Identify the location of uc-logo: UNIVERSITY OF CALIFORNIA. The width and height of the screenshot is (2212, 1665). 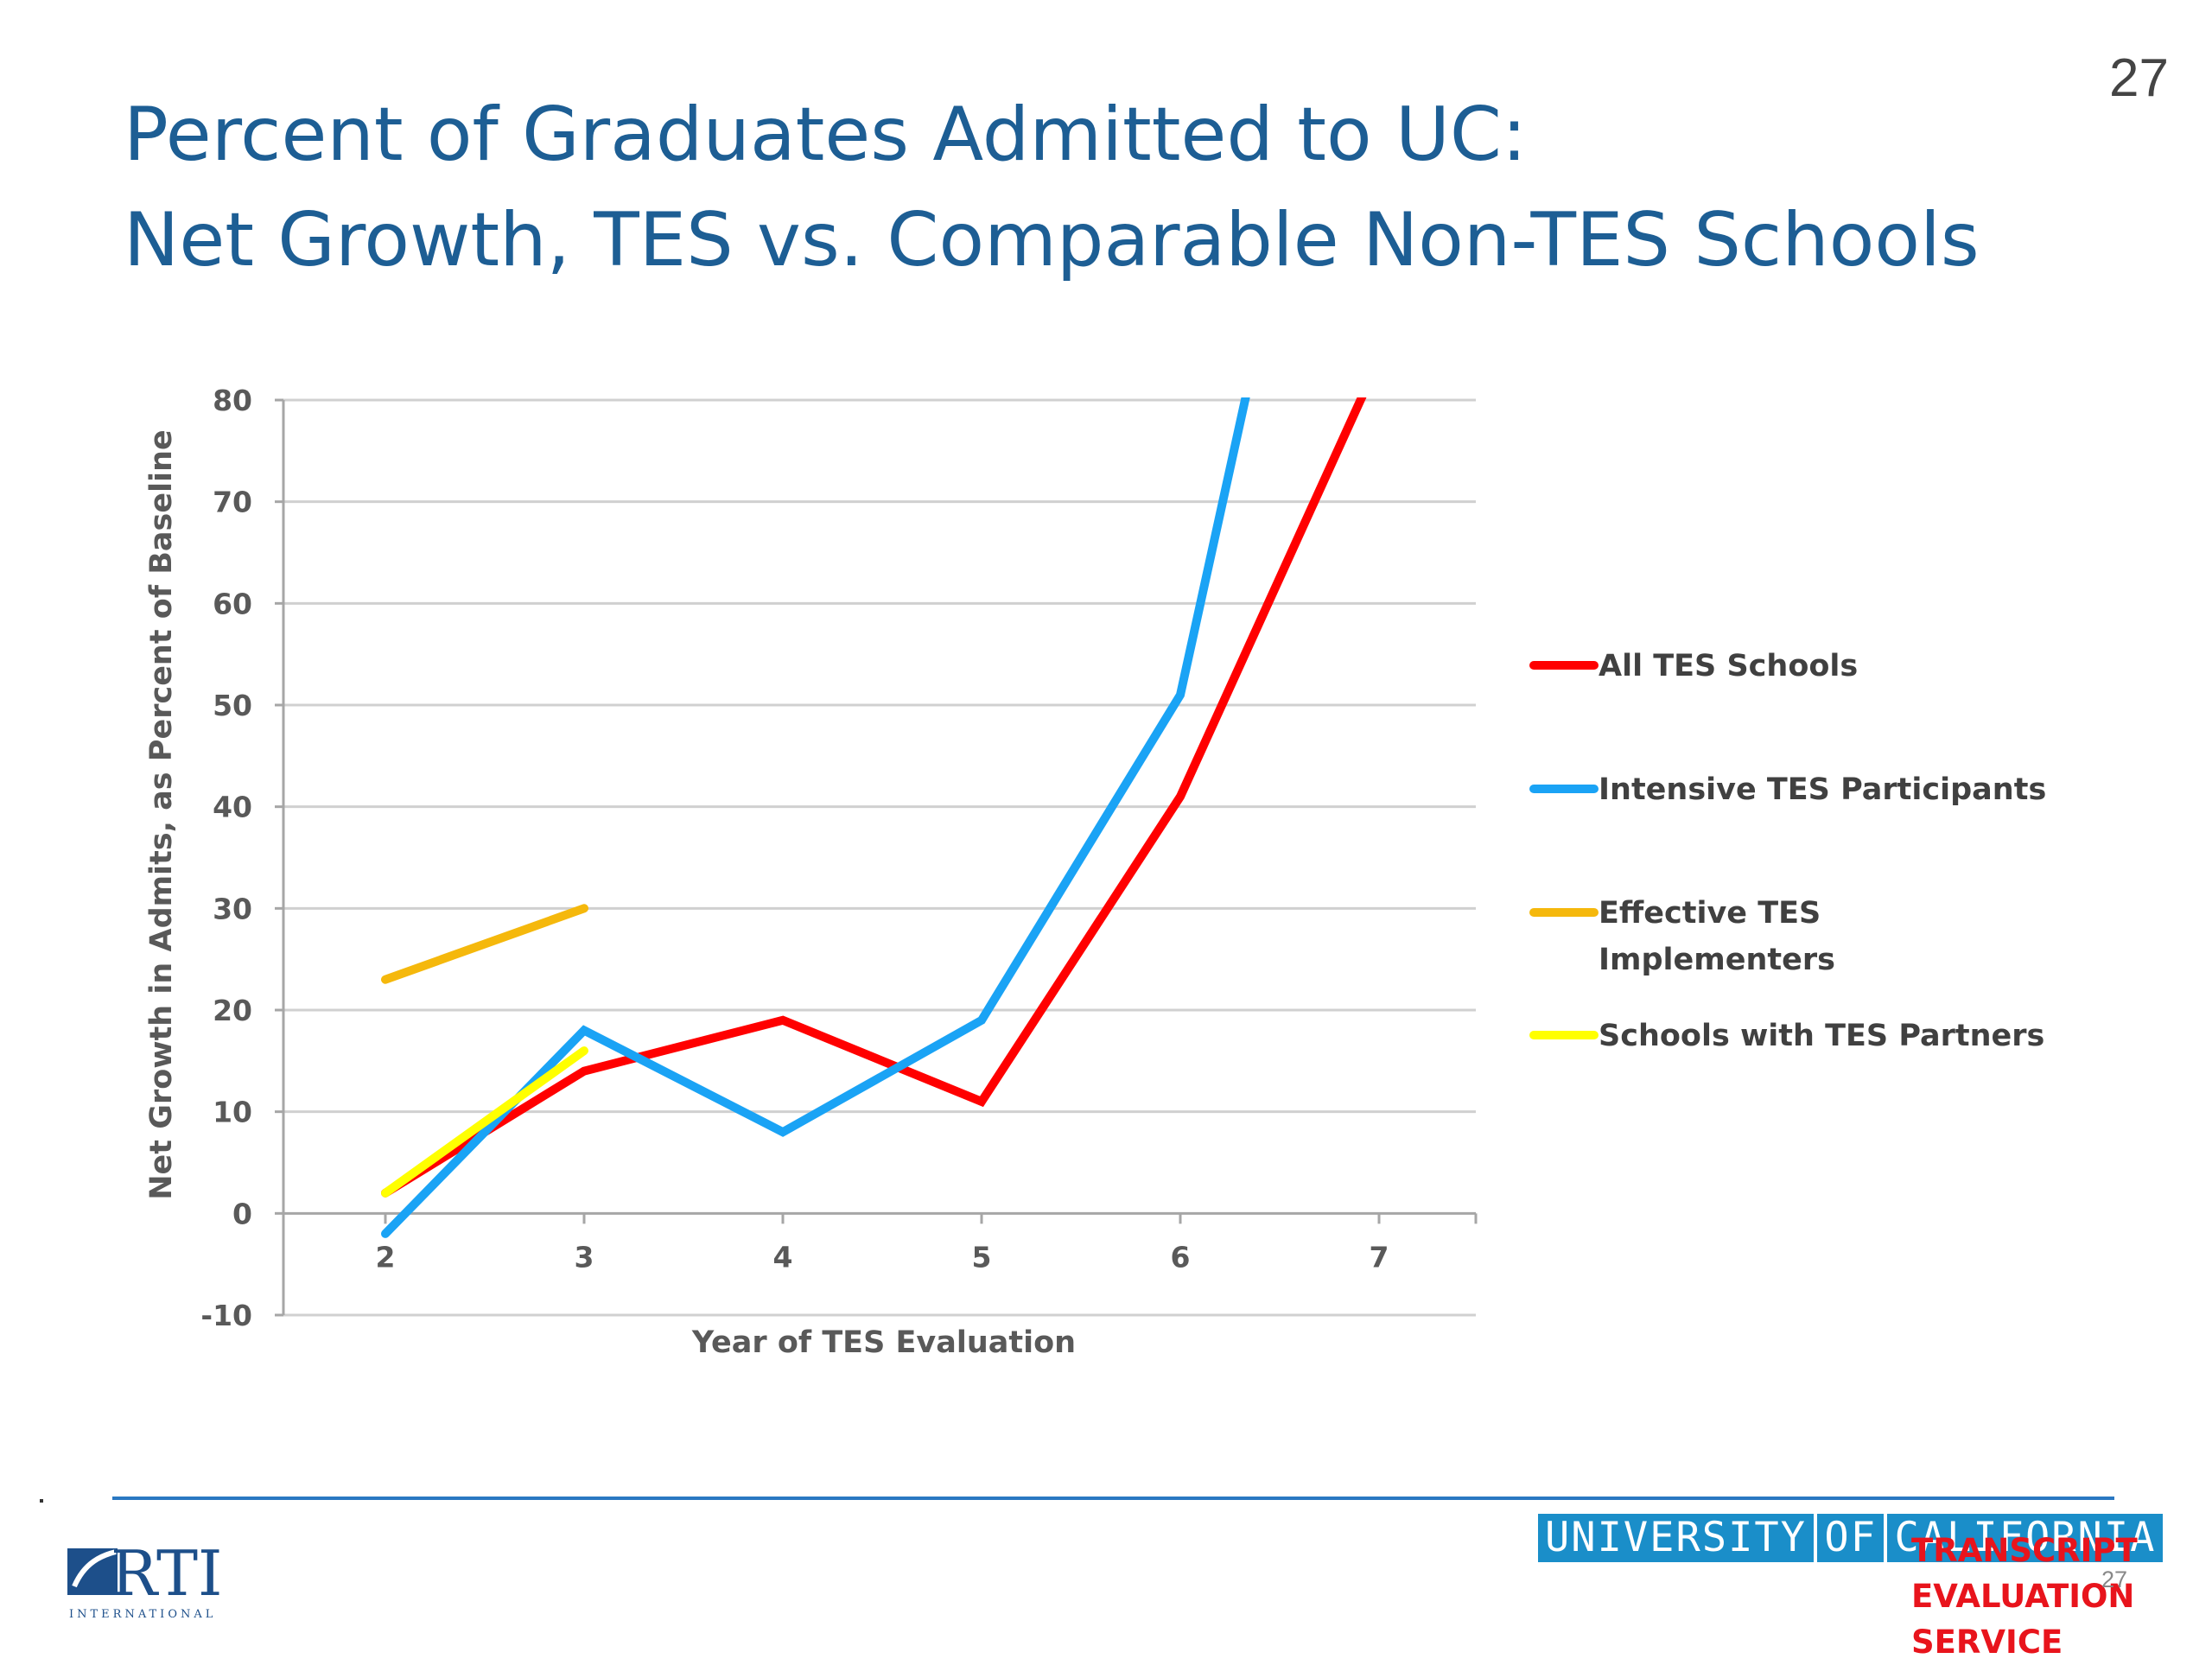
(1851, 1541).